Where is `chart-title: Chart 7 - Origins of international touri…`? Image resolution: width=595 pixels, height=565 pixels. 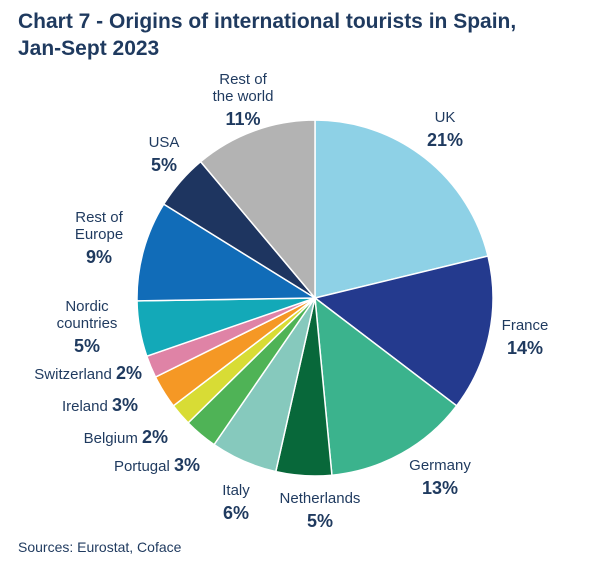
chart-title: Chart 7 - Origins of international touri… is located at coordinates (298, 35).